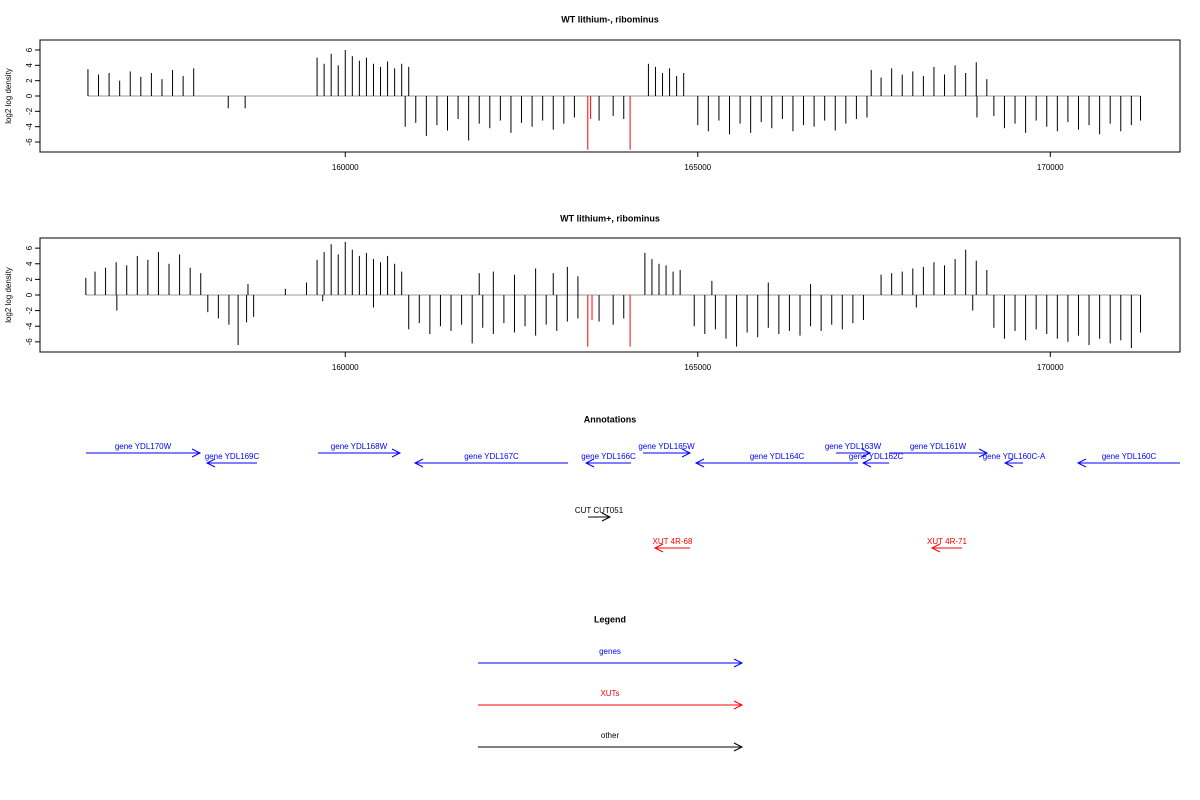 Image resolution: width=1200 pixels, height=800 pixels. Describe the element at coordinates (947, 541) in the screenshot. I see `feature-label: XUT 4R-71` at that location.